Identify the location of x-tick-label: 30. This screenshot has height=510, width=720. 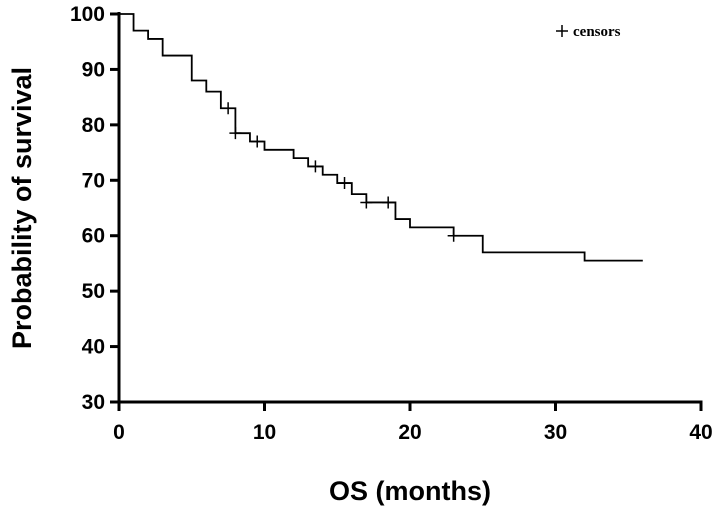
(555, 432).